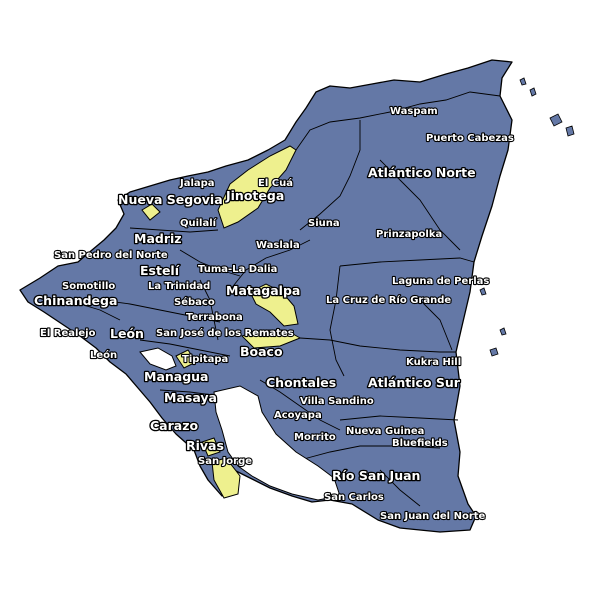 The height and width of the screenshot is (600, 600). I want to click on lake-managua, so click(158, 359).